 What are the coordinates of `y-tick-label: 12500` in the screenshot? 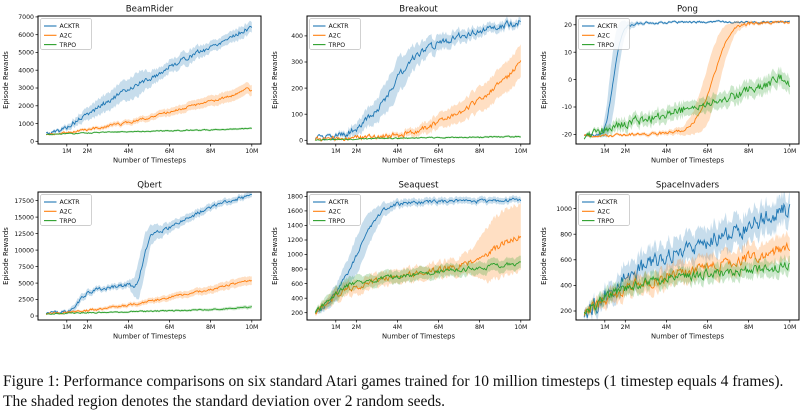 It's located at (24, 234).